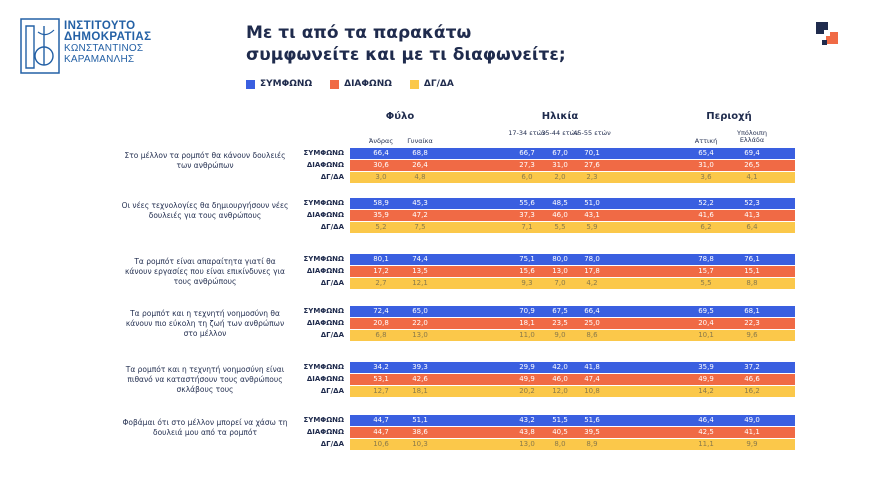  Describe the element at coordinates (560, 420) in the screenshot. I see `data-cell: 51,5` at that location.